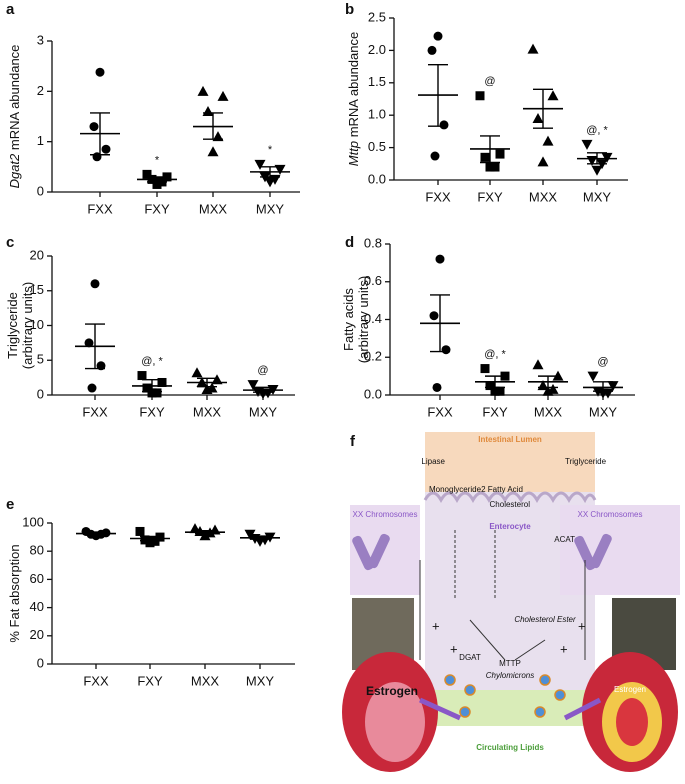 The image size is (685, 784). What do you see at coordinates (37, 550) in the screenshot?
I see `y-tick-label: 80` at bounding box center [37, 550].